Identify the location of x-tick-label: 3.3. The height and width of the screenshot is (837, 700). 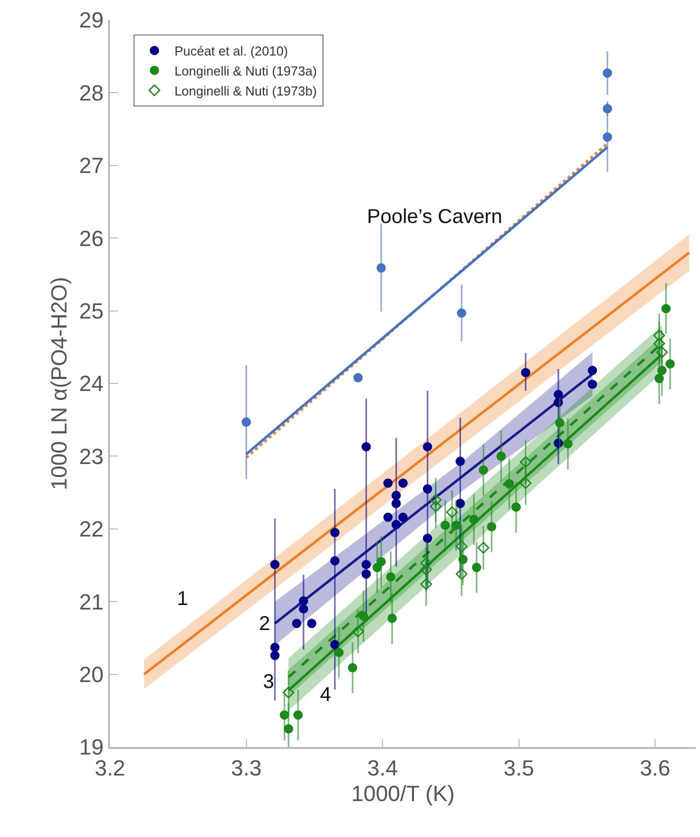
(246, 767).